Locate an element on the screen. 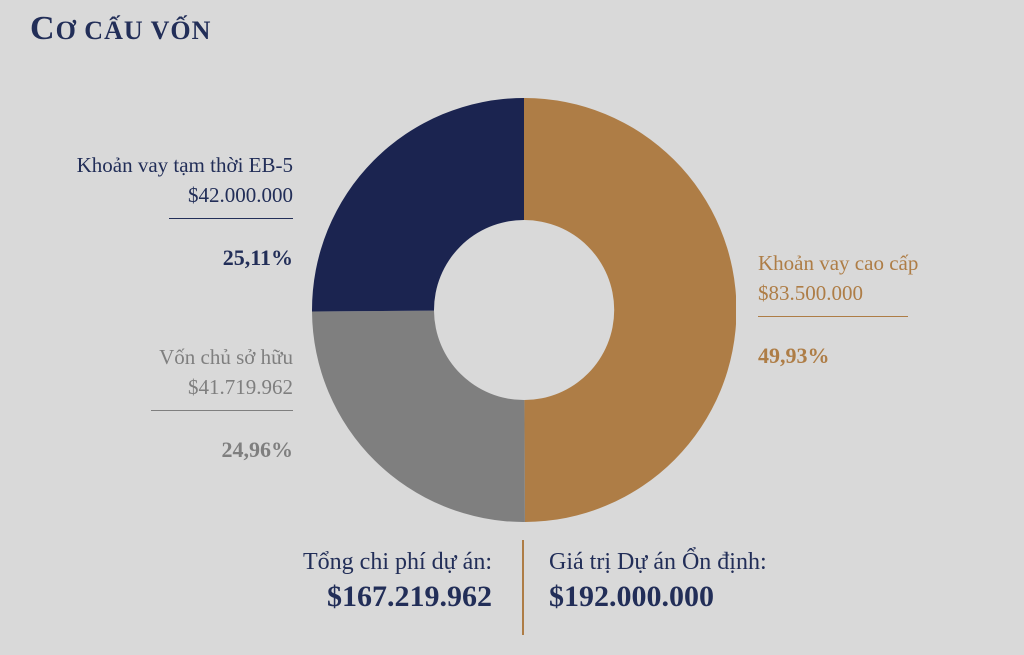 The width and height of the screenshot is (1024, 655). page-title-lead: C is located at coordinates (43, 28).